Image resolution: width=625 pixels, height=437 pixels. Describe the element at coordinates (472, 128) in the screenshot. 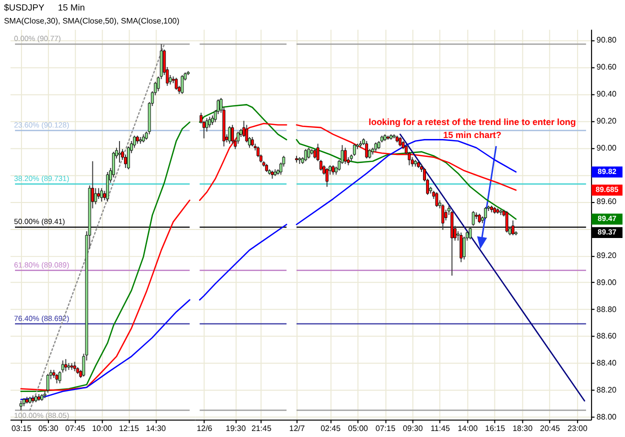

I see `annotation: looking for a retest of the trend line to enter long 15 min chart?` at that location.